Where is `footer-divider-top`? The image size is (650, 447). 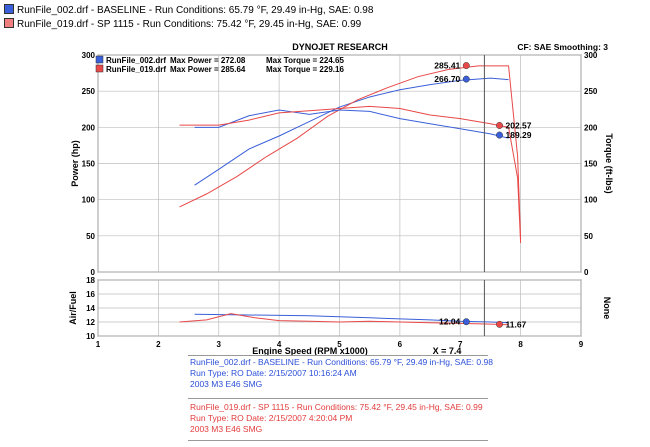 footer-divider-top is located at coordinates (338, 355).